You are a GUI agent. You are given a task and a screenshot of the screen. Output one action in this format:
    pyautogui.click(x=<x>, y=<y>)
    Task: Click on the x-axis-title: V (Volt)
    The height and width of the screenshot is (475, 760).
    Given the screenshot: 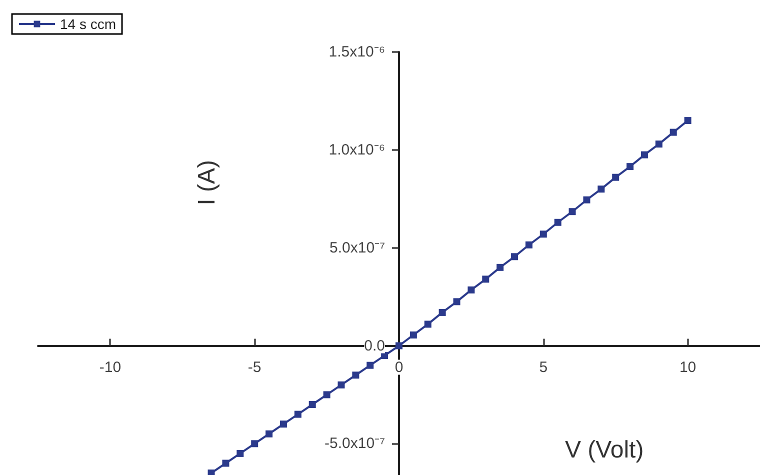 What is the action you would take?
    pyautogui.click(x=604, y=450)
    